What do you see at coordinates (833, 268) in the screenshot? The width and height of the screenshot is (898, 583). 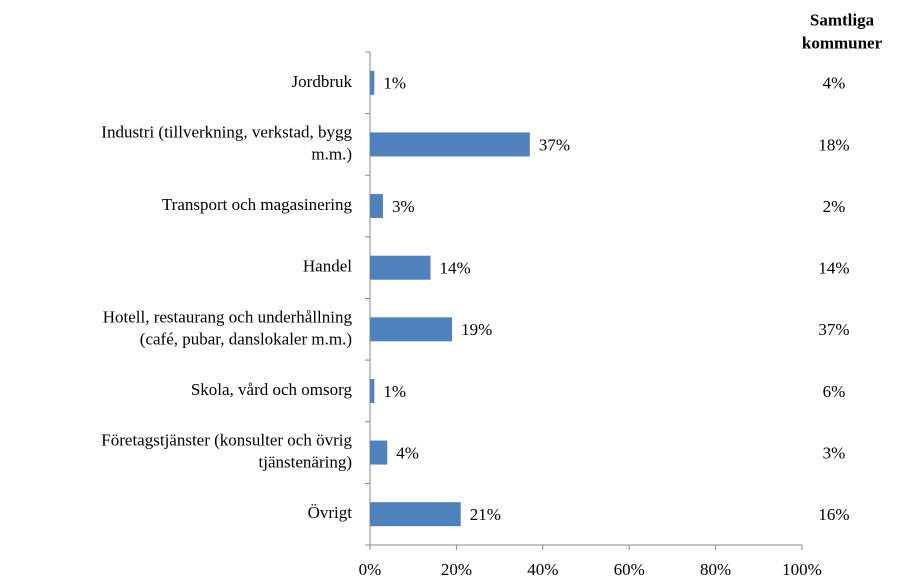 I see `comparison-value: 14%` at bounding box center [833, 268].